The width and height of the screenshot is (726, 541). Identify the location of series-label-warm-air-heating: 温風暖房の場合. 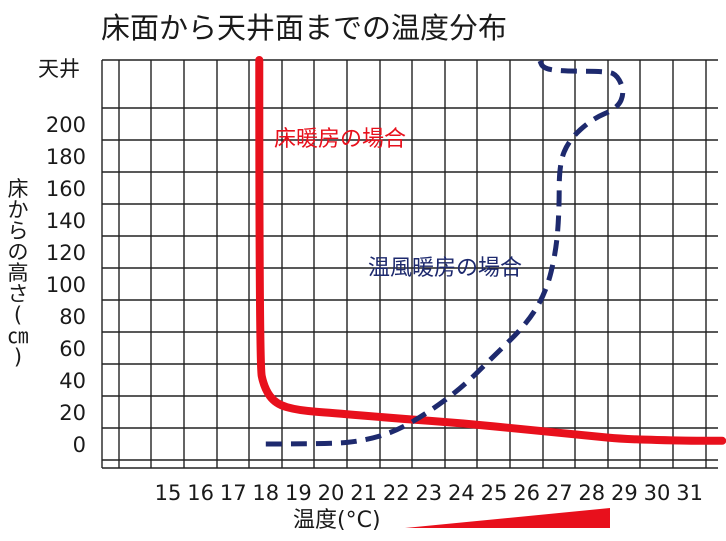
(445, 268).